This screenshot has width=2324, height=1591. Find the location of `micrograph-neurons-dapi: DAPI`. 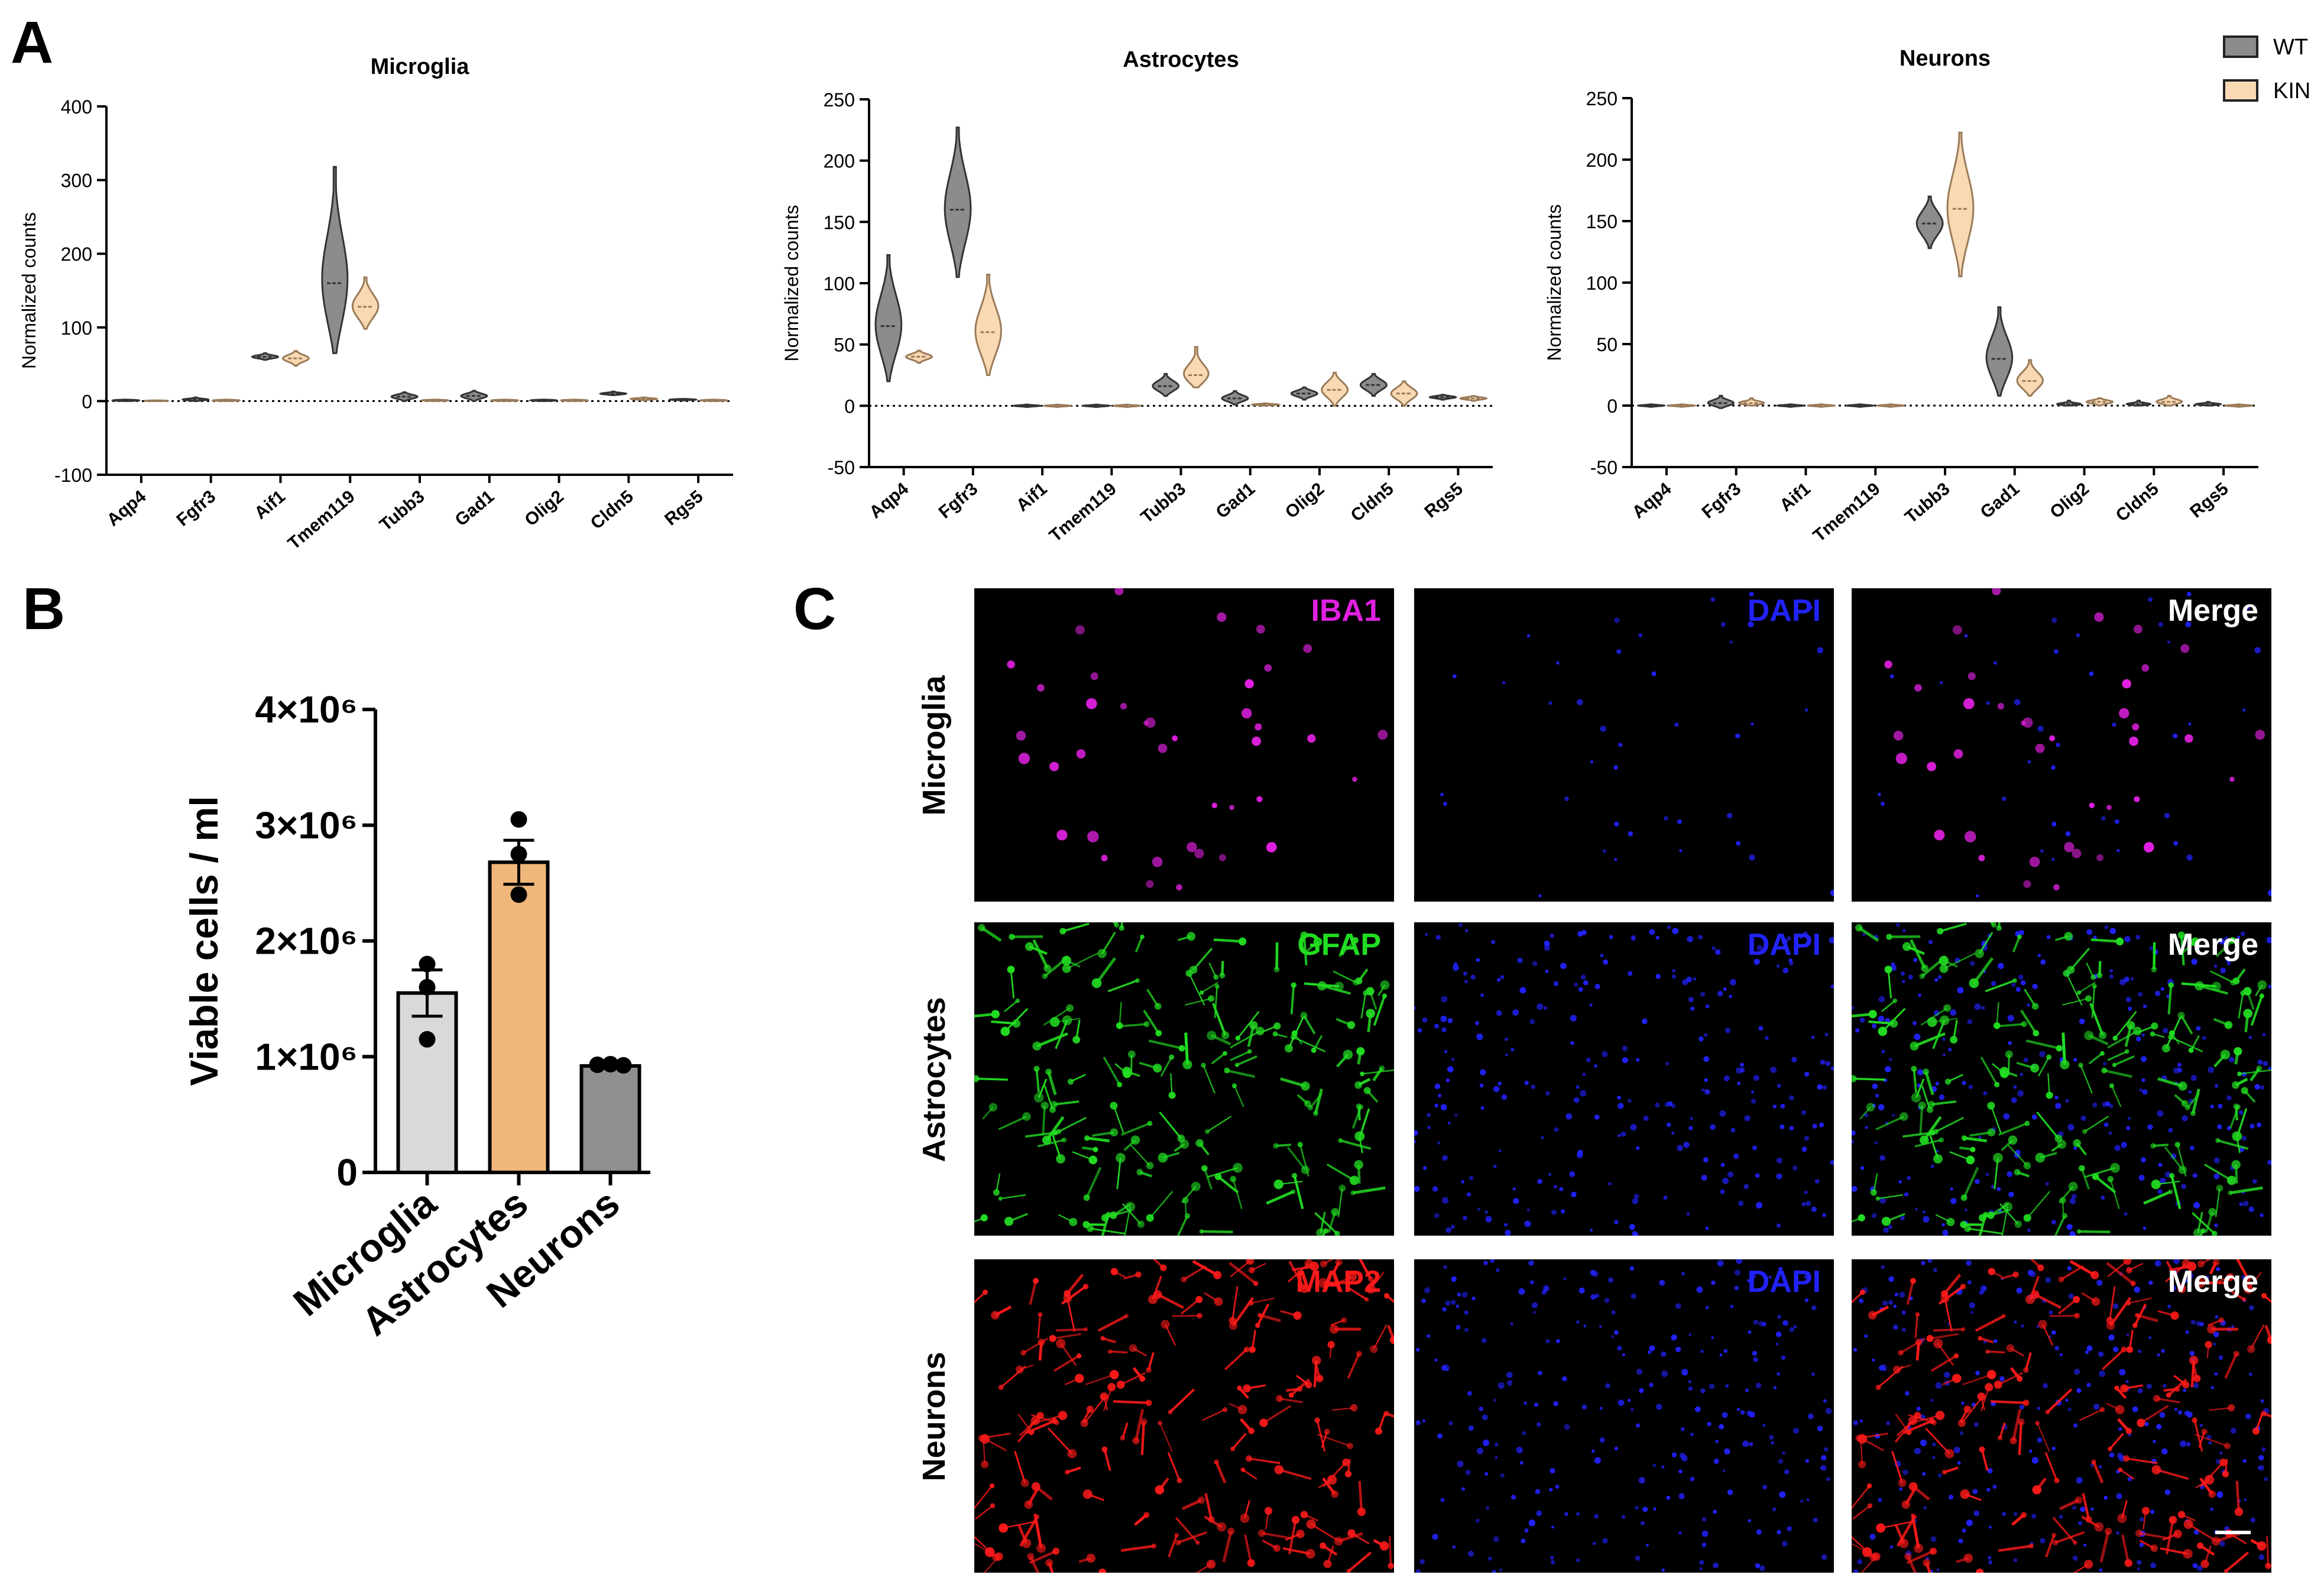

micrograph-neurons-dapi: DAPI is located at coordinates (1624, 1416).